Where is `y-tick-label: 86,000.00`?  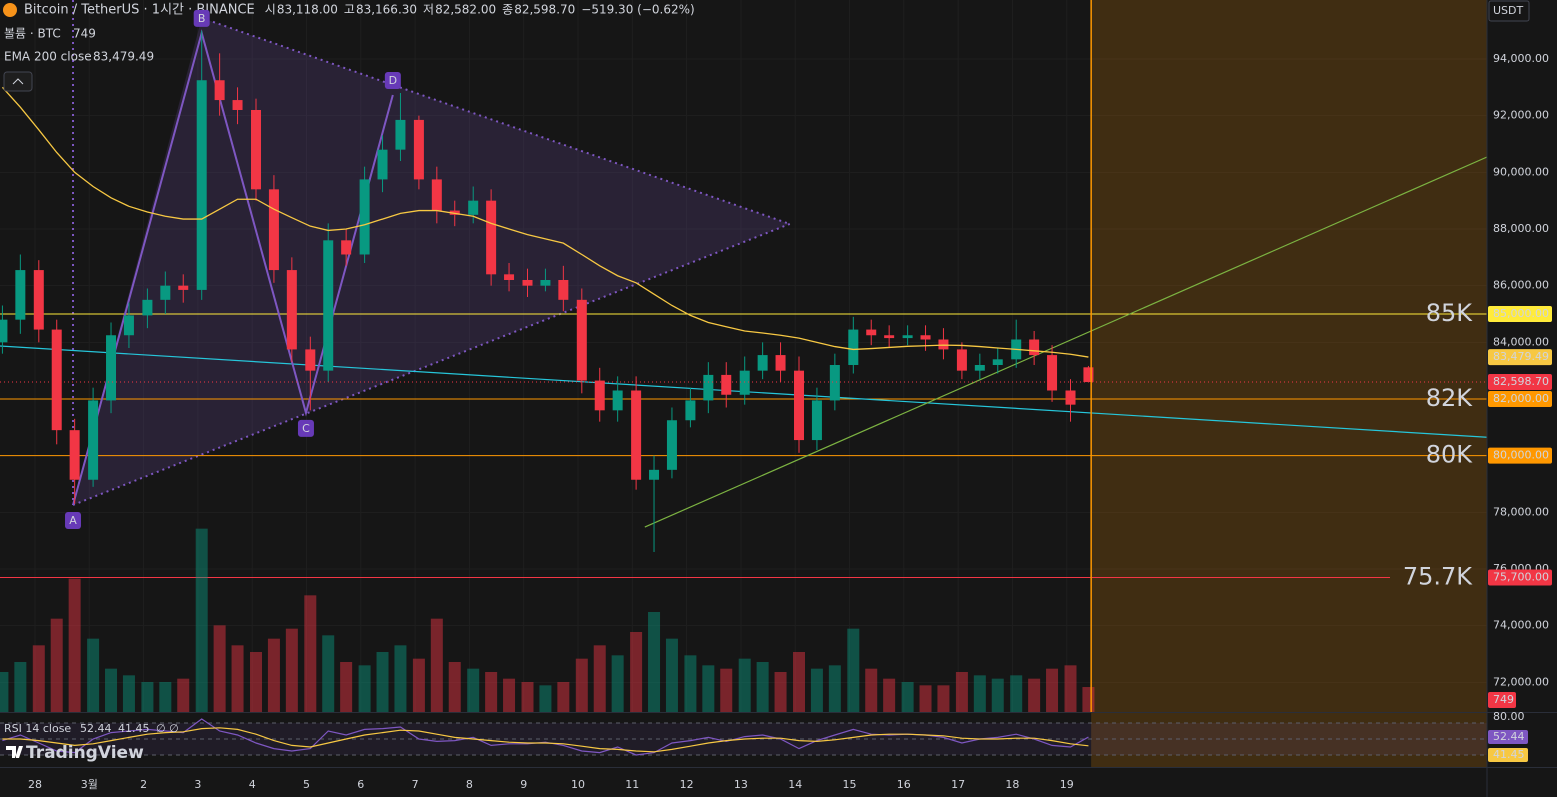 y-tick-label: 86,000.00 is located at coordinates (1521, 285).